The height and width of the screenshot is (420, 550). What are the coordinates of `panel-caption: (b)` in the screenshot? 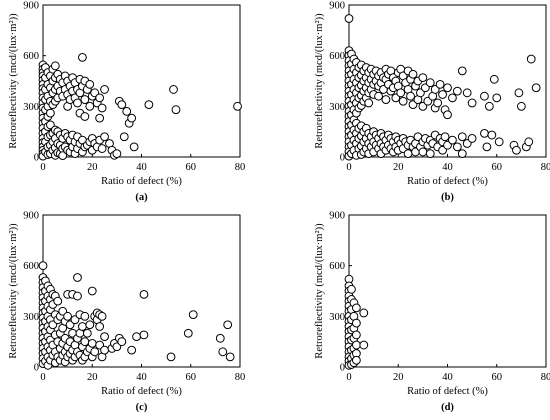 It's located at (447, 197).